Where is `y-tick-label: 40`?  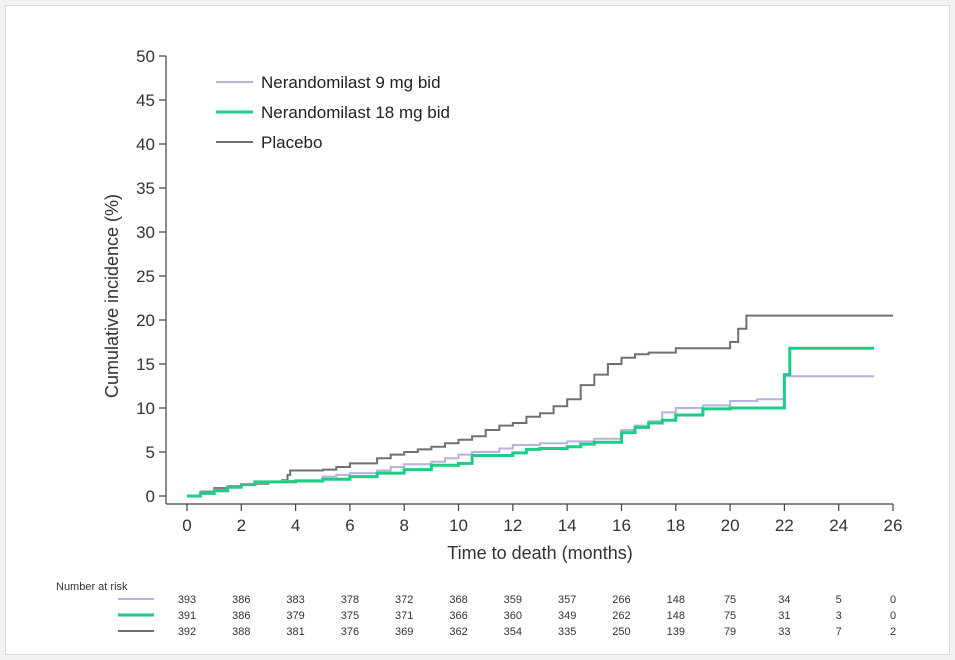
y-tick-label: 40 is located at coordinates (145, 144).